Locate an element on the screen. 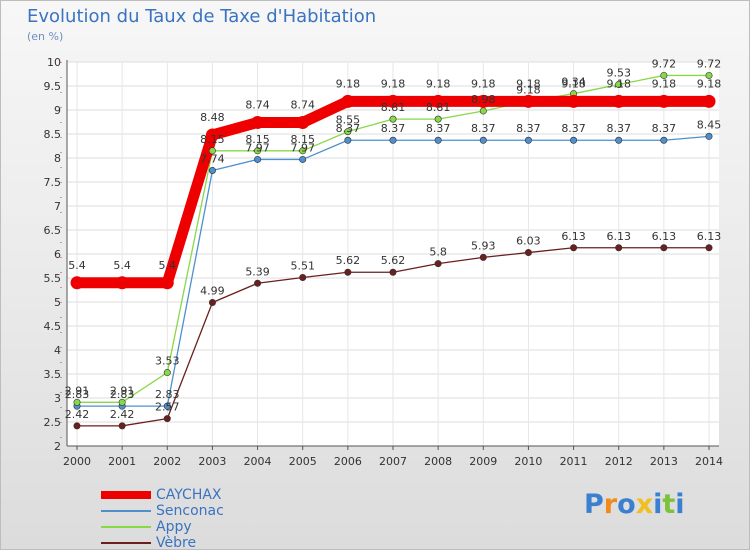 Image resolution: width=750 pixels, height=551 pixels. data-label: 8.98 is located at coordinates (483, 99).